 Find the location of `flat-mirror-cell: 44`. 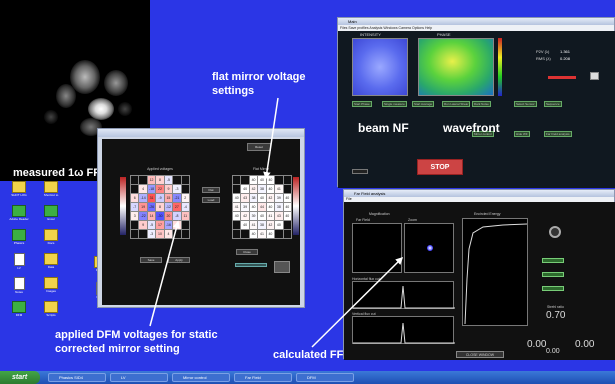

flat-mirror-cell: 44 is located at coordinates (262, 207).